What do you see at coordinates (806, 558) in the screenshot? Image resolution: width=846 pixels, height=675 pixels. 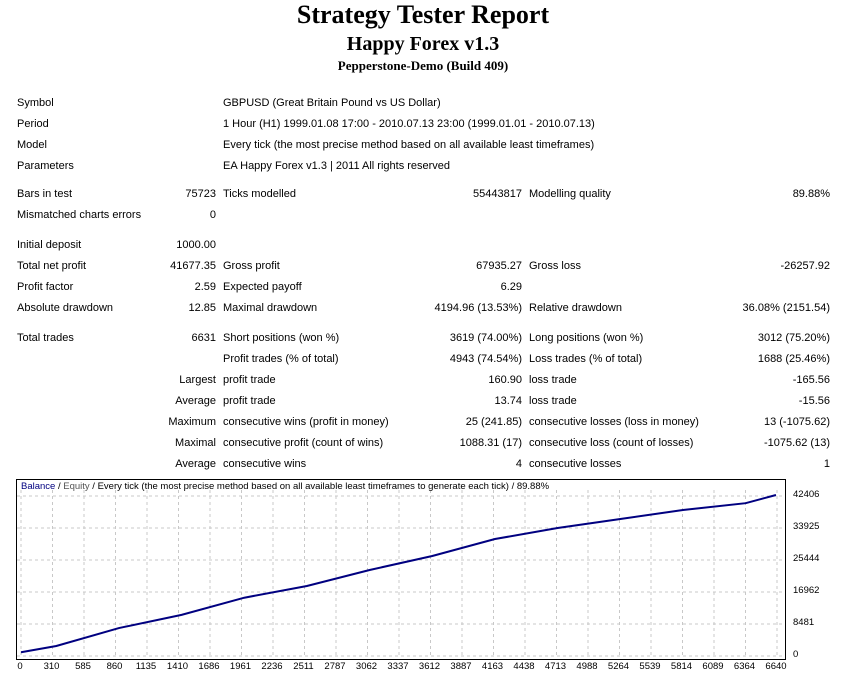 I see `y-tick-label: 25444` at bounding box center [806, 558].